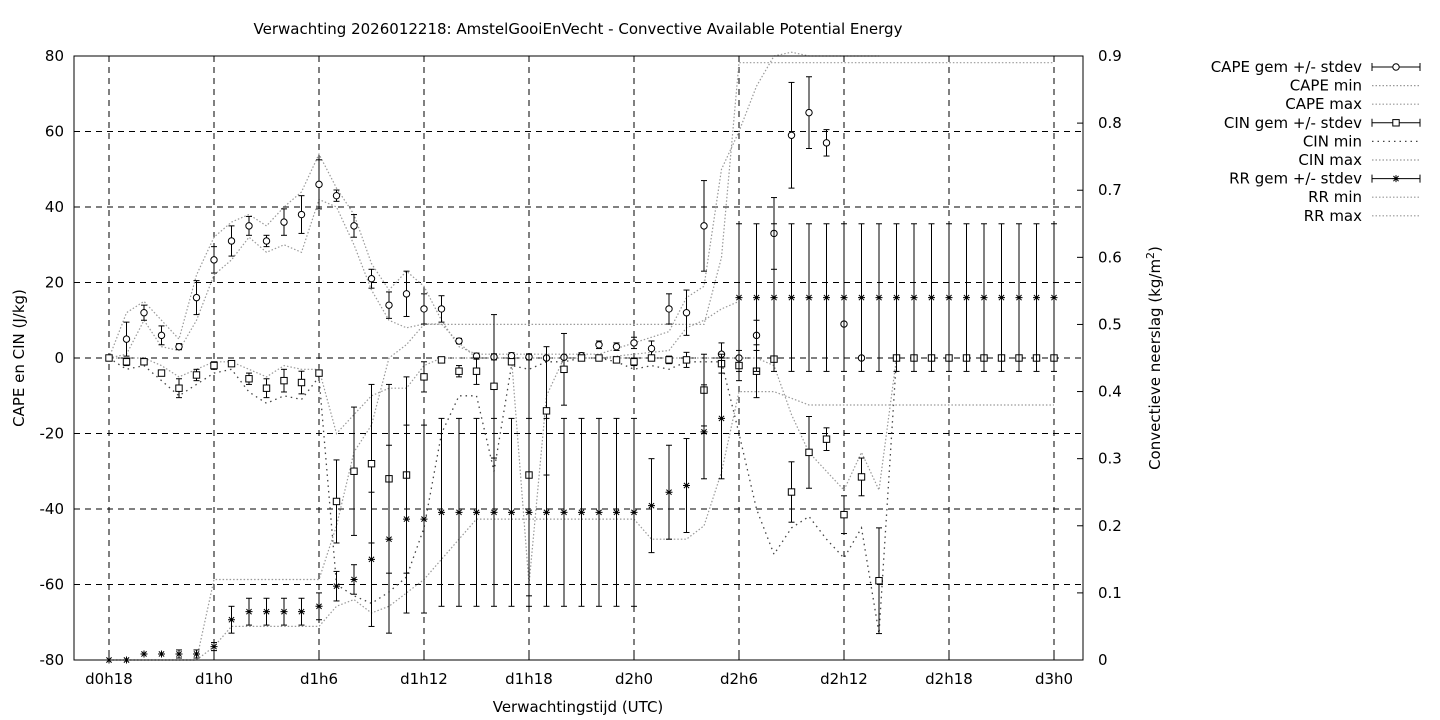  What do you see at coordinates (1110, 459) in the screenshot?
I see `y2-tick-label: 0.3` at bounding box center [1110, 459].